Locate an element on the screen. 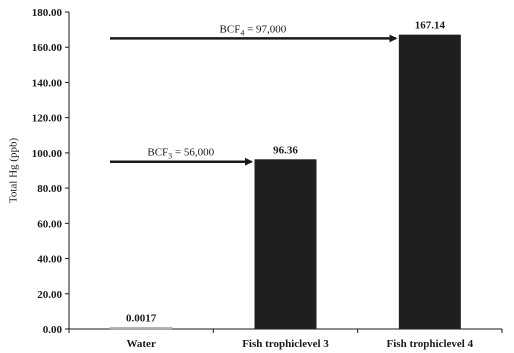 Image resolution: width=514 pixels, height=353 pixels. bcf-label-suffix: = 56,000 is located at coordinates (193, 153).